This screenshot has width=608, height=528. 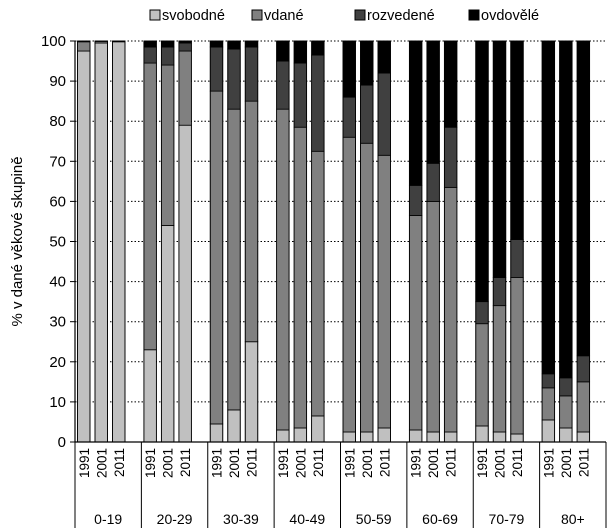 I want to click on y-tick-label: 40, so click(x=57, y=282).